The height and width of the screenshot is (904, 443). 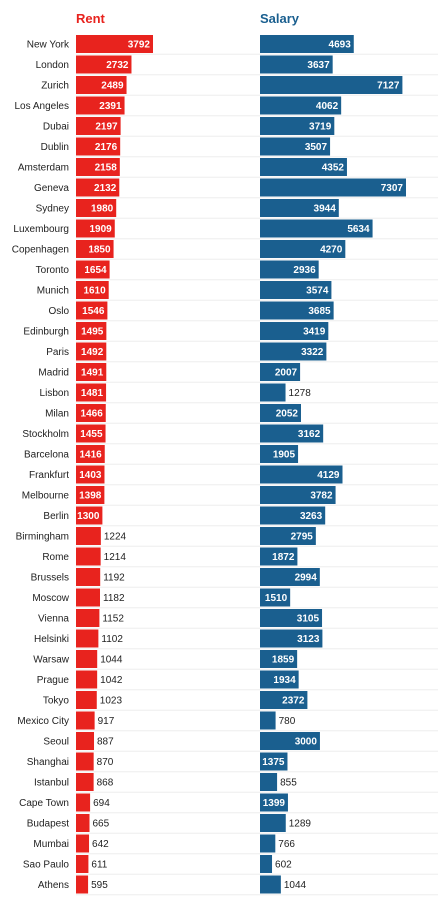 I want to click on salary-value-label: 3322, so click(x=312, y=352).